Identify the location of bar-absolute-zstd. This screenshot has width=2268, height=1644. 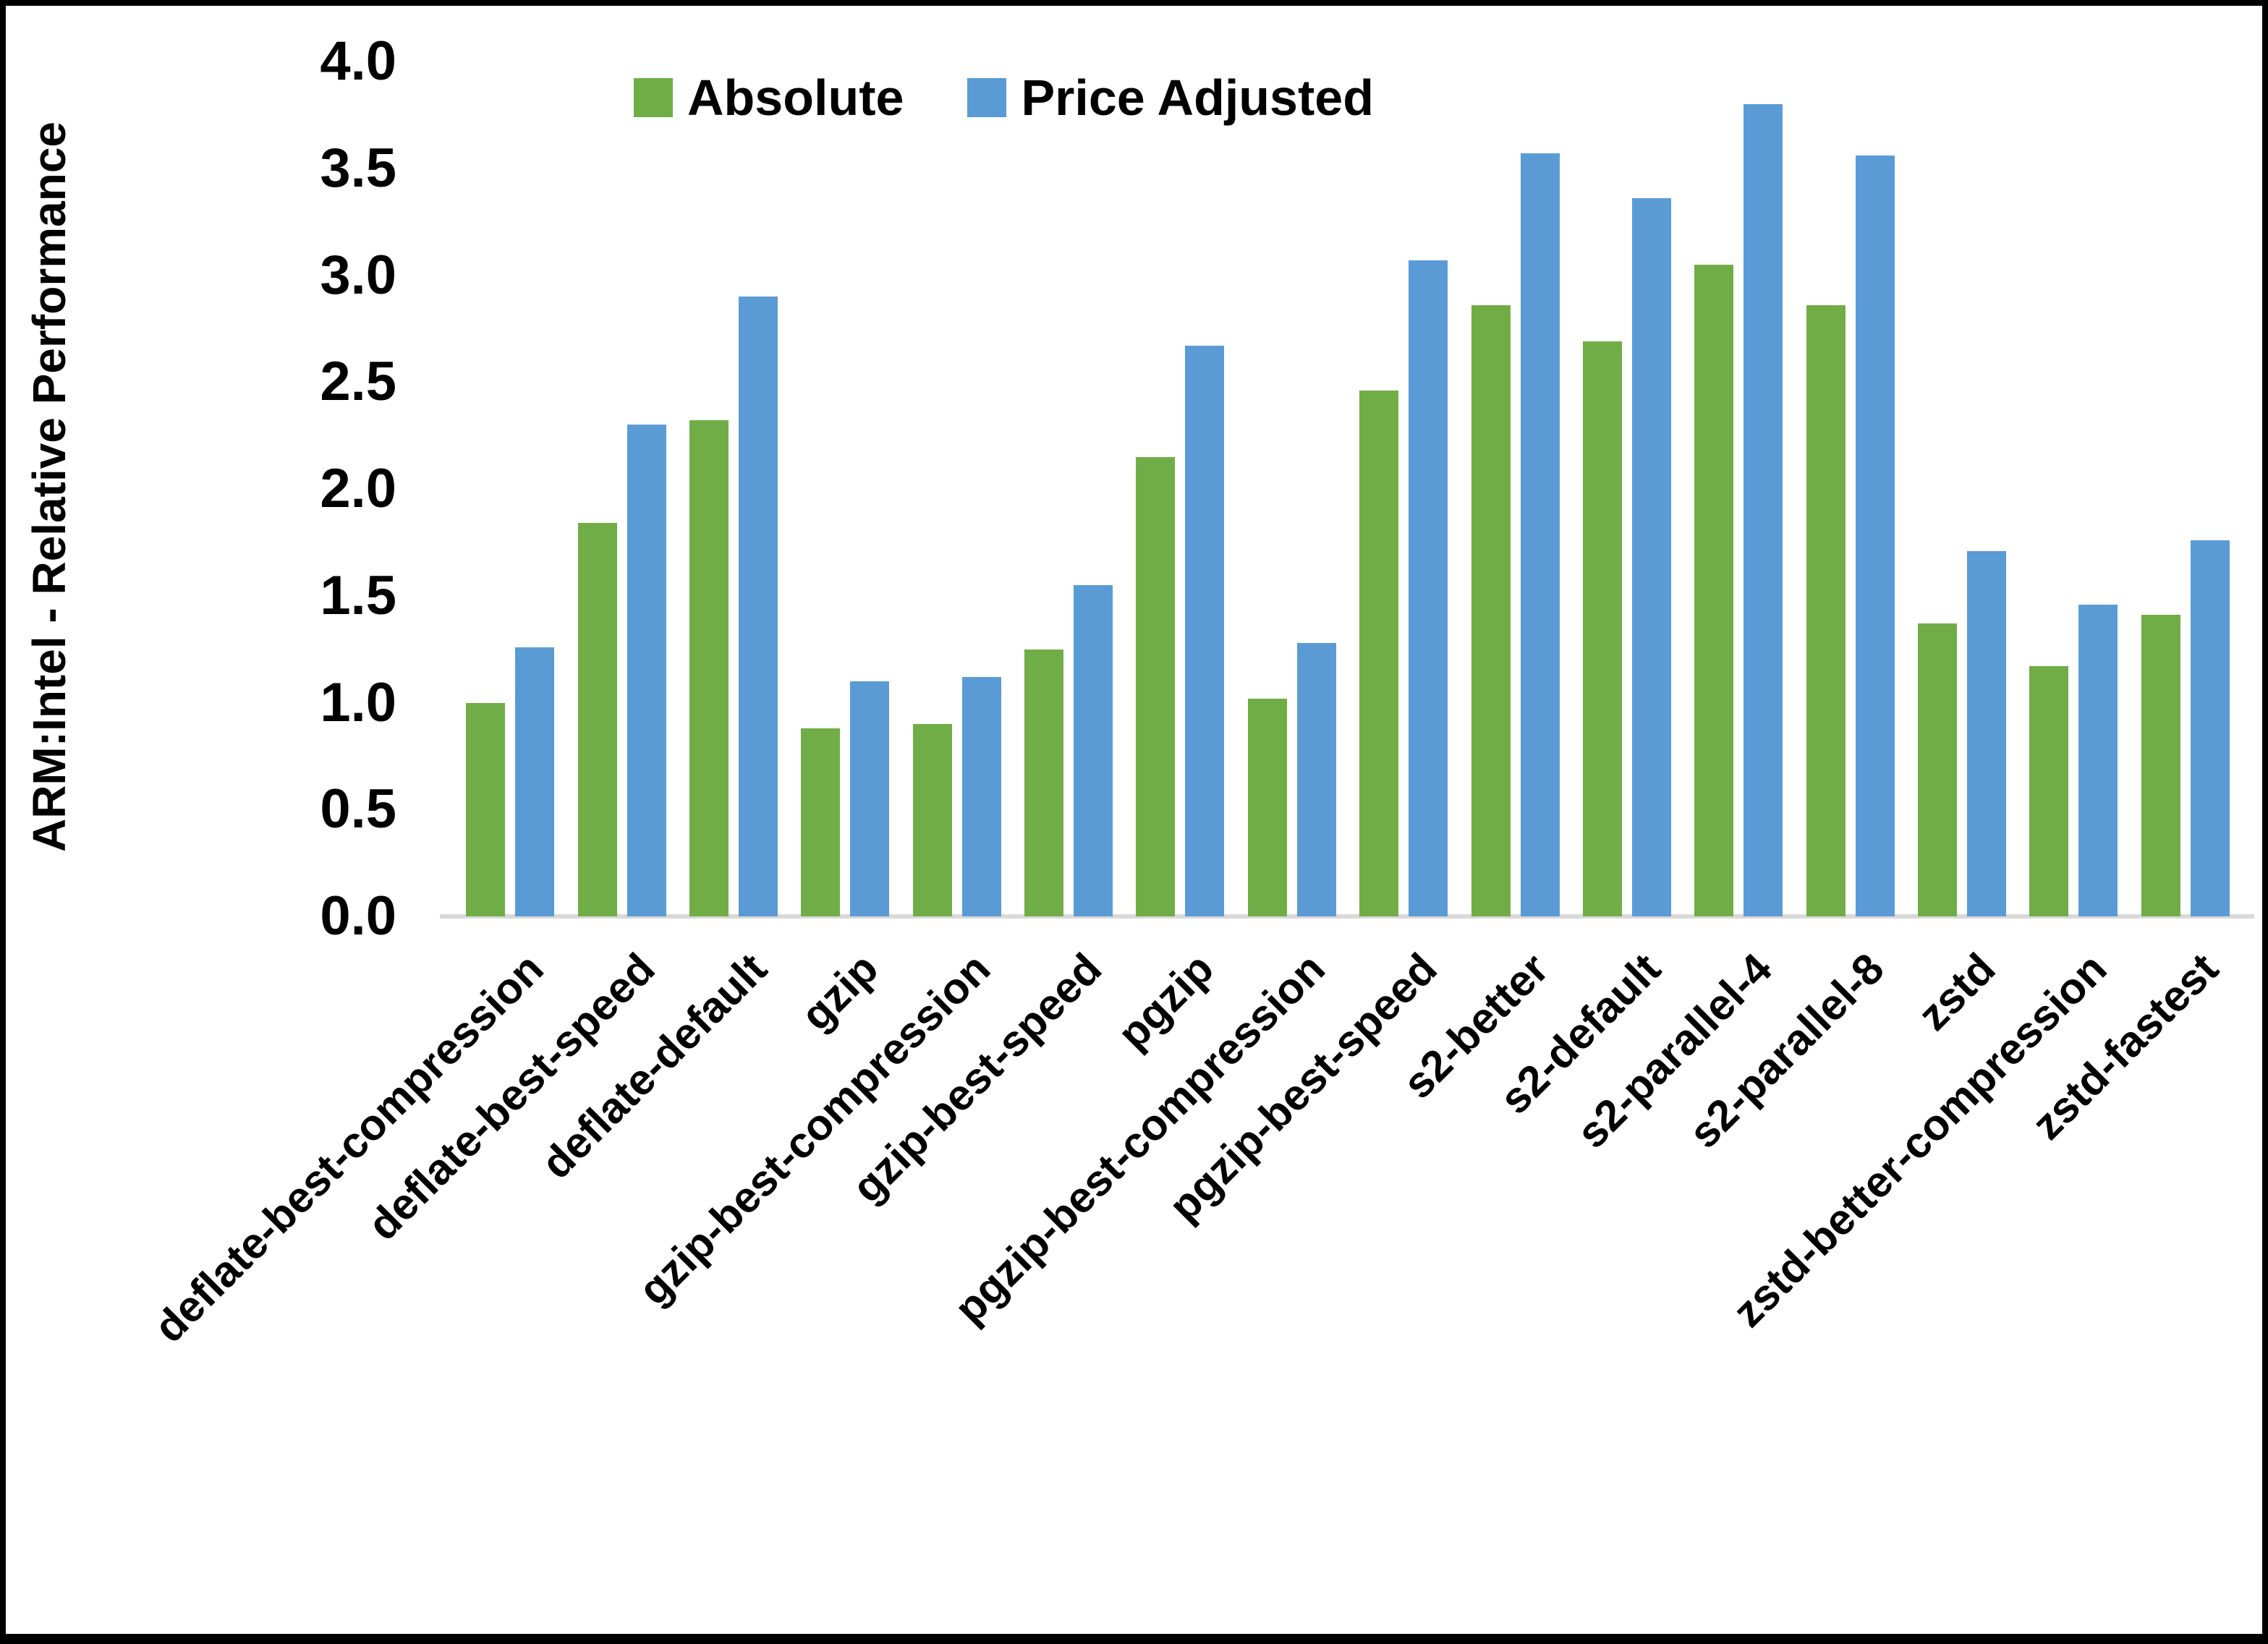
(1938, 769).